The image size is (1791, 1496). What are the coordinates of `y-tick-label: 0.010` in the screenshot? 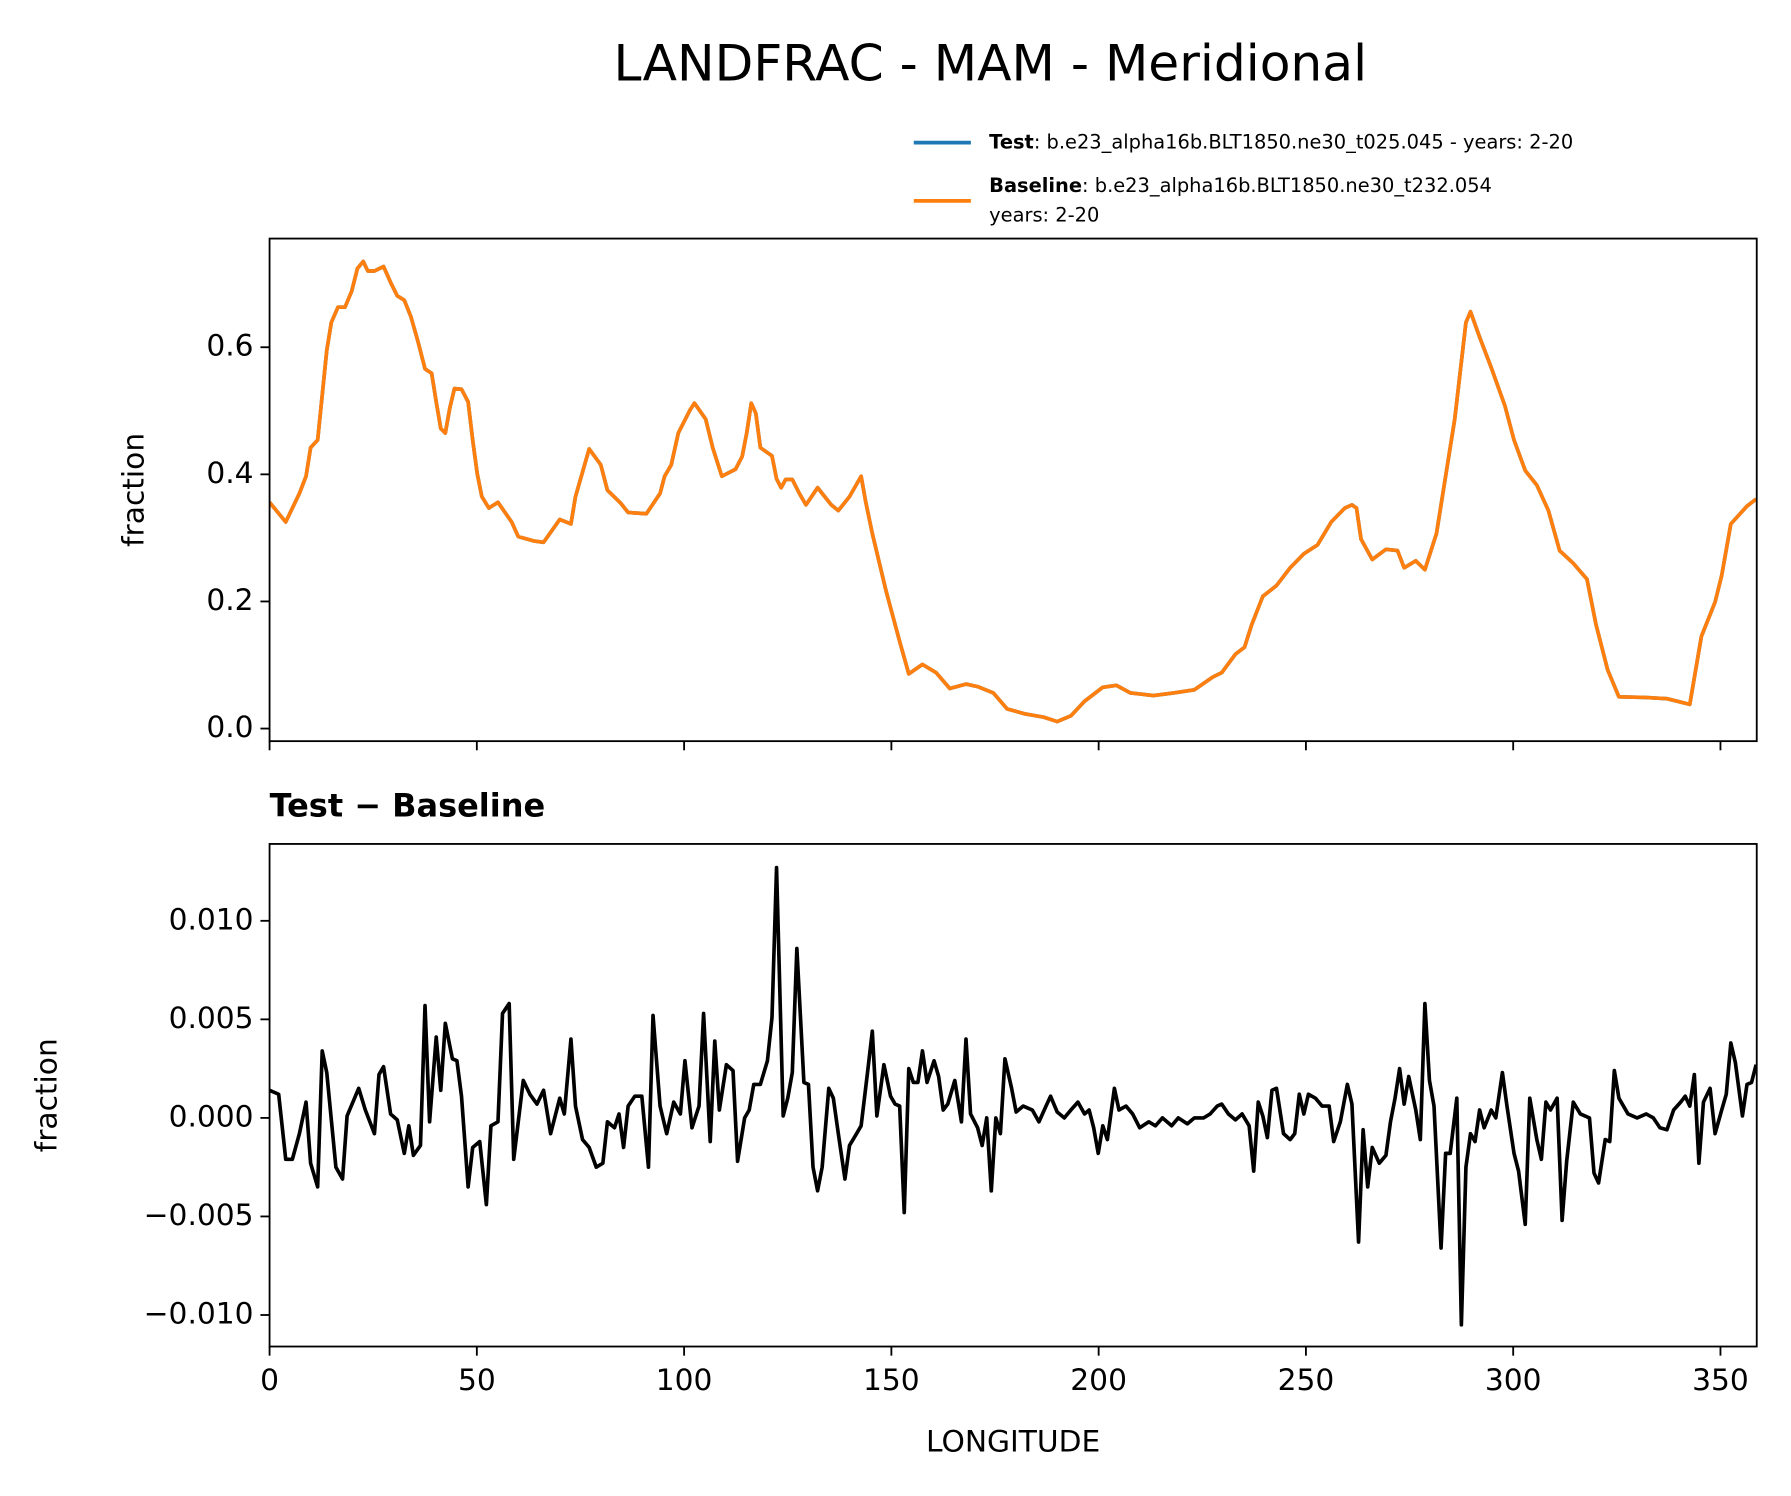 It's located at (211, 919).